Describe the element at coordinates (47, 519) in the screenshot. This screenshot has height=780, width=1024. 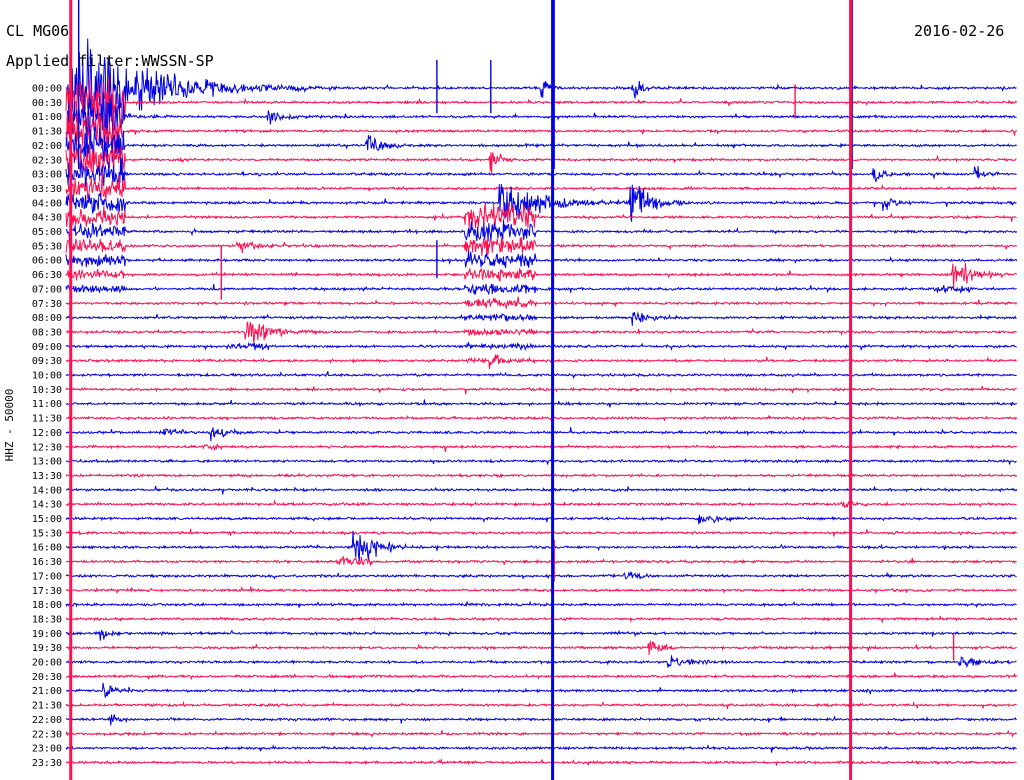
I see `row-label: 15:00` at that location.